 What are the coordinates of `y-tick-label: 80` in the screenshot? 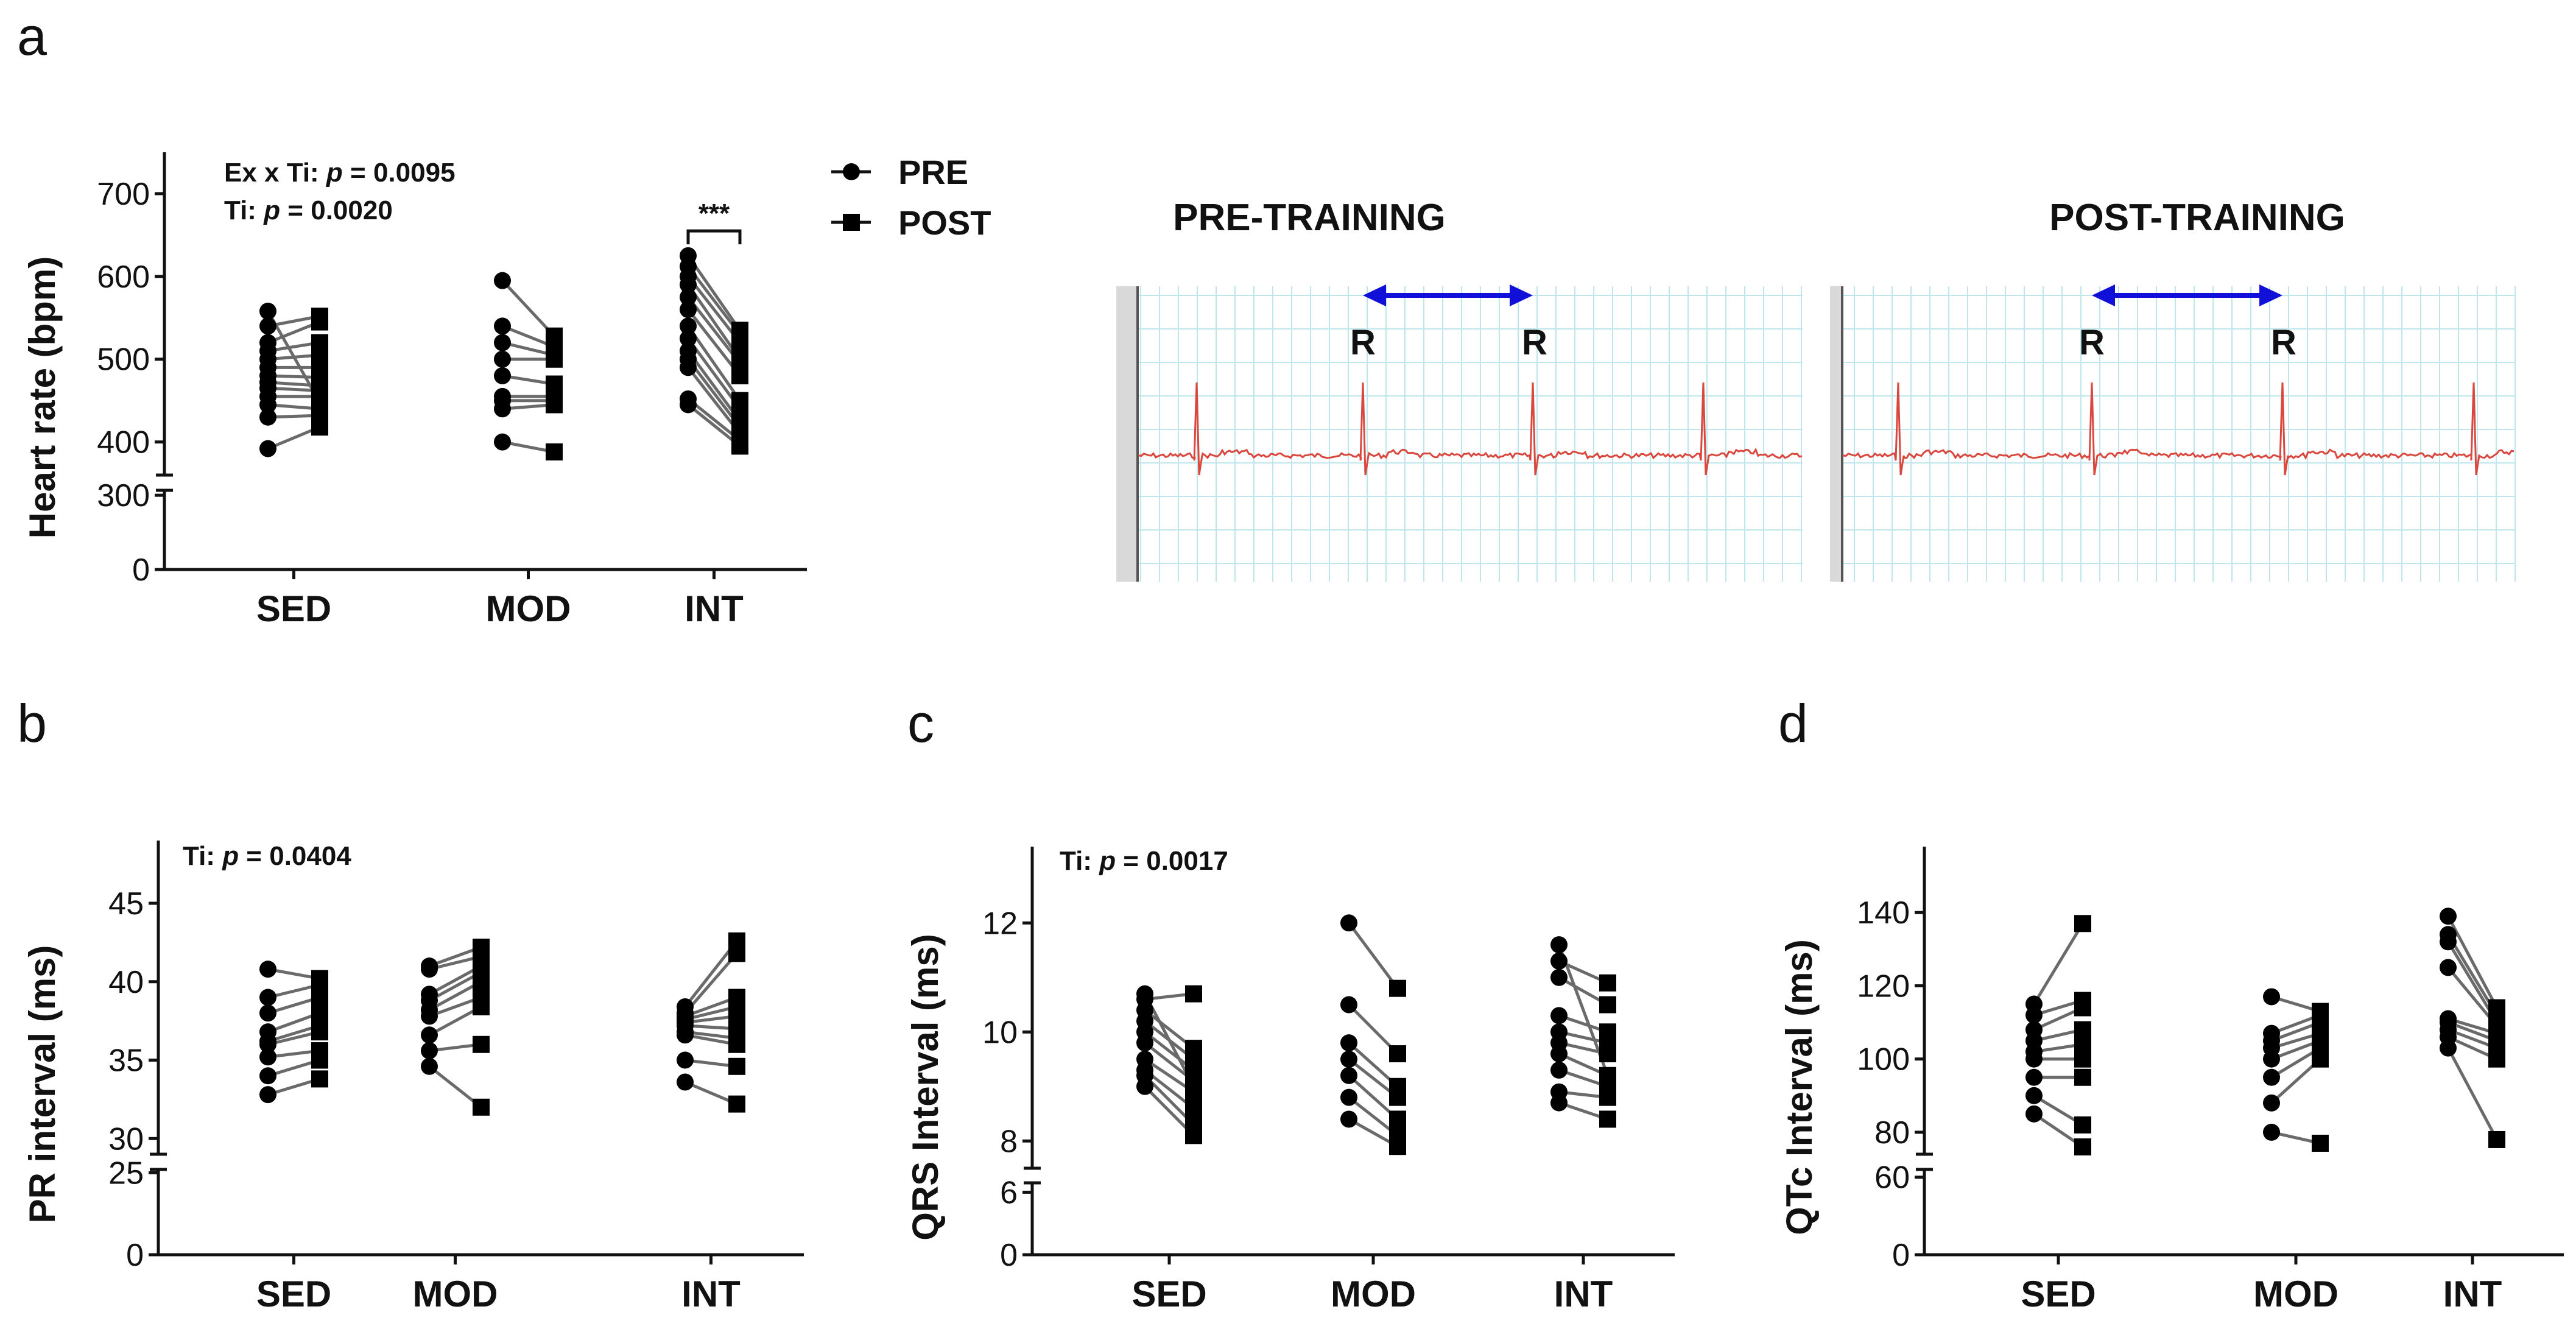 It's located at (1892, 1133).